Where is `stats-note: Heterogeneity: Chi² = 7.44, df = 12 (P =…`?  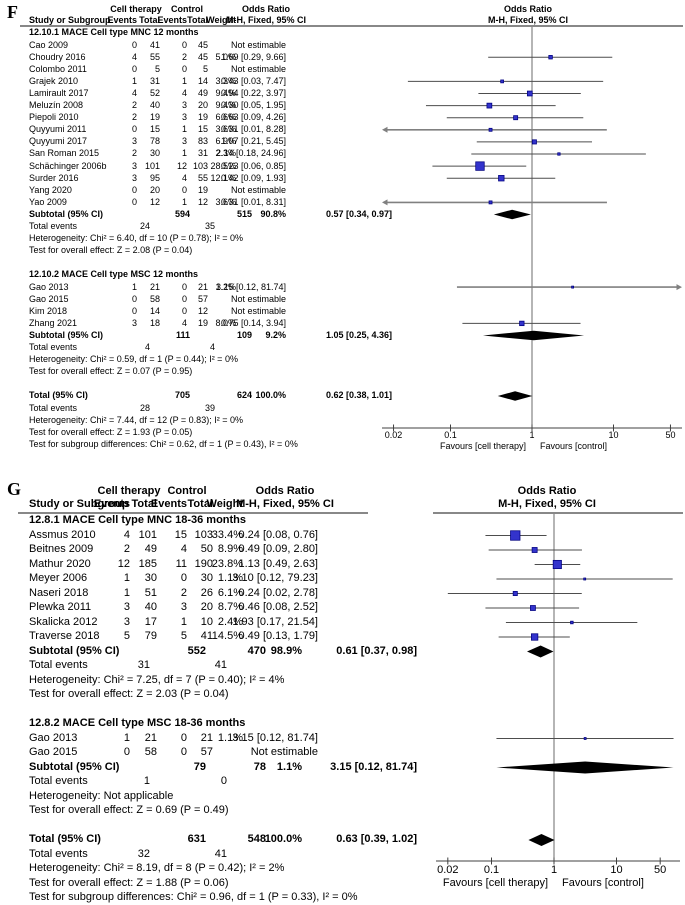 stats-note: Heterogeneity: Chi² = 7.44, df = 12 (P =… is located at coordinates (136, 419).